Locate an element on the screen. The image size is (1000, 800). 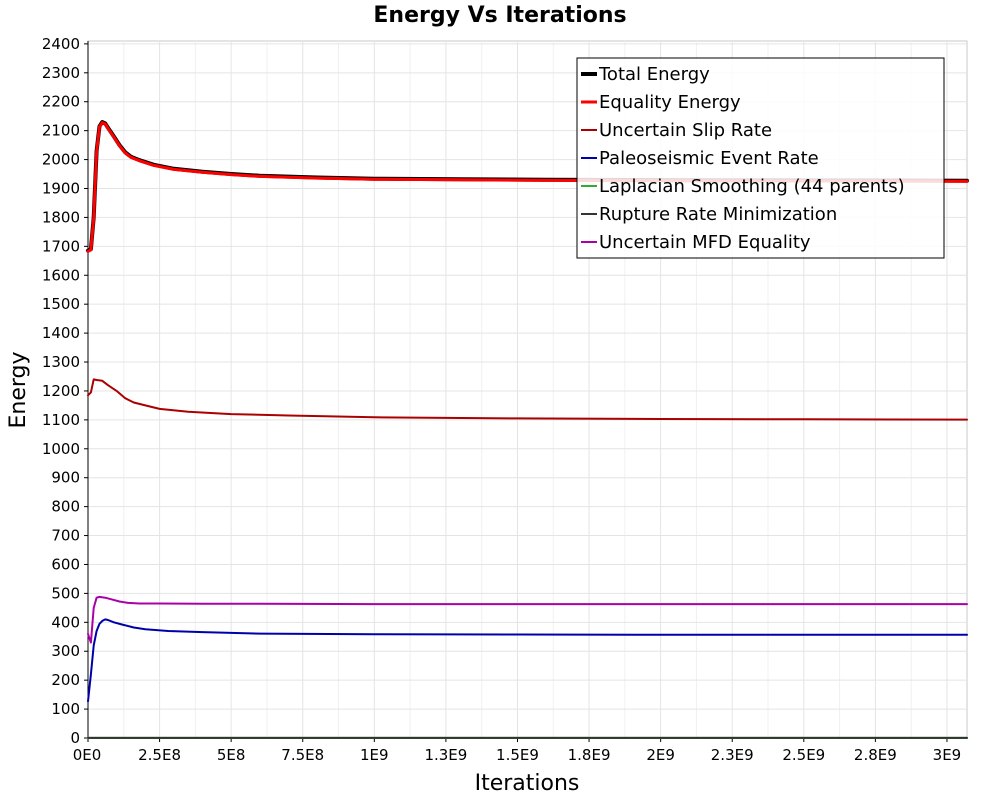
x-tick-label: 2.3E9 is located at coordinates (732, 755).